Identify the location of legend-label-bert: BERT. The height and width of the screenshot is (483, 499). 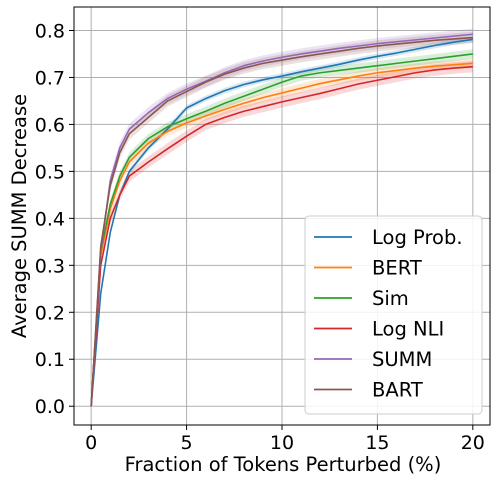
(397, 268).